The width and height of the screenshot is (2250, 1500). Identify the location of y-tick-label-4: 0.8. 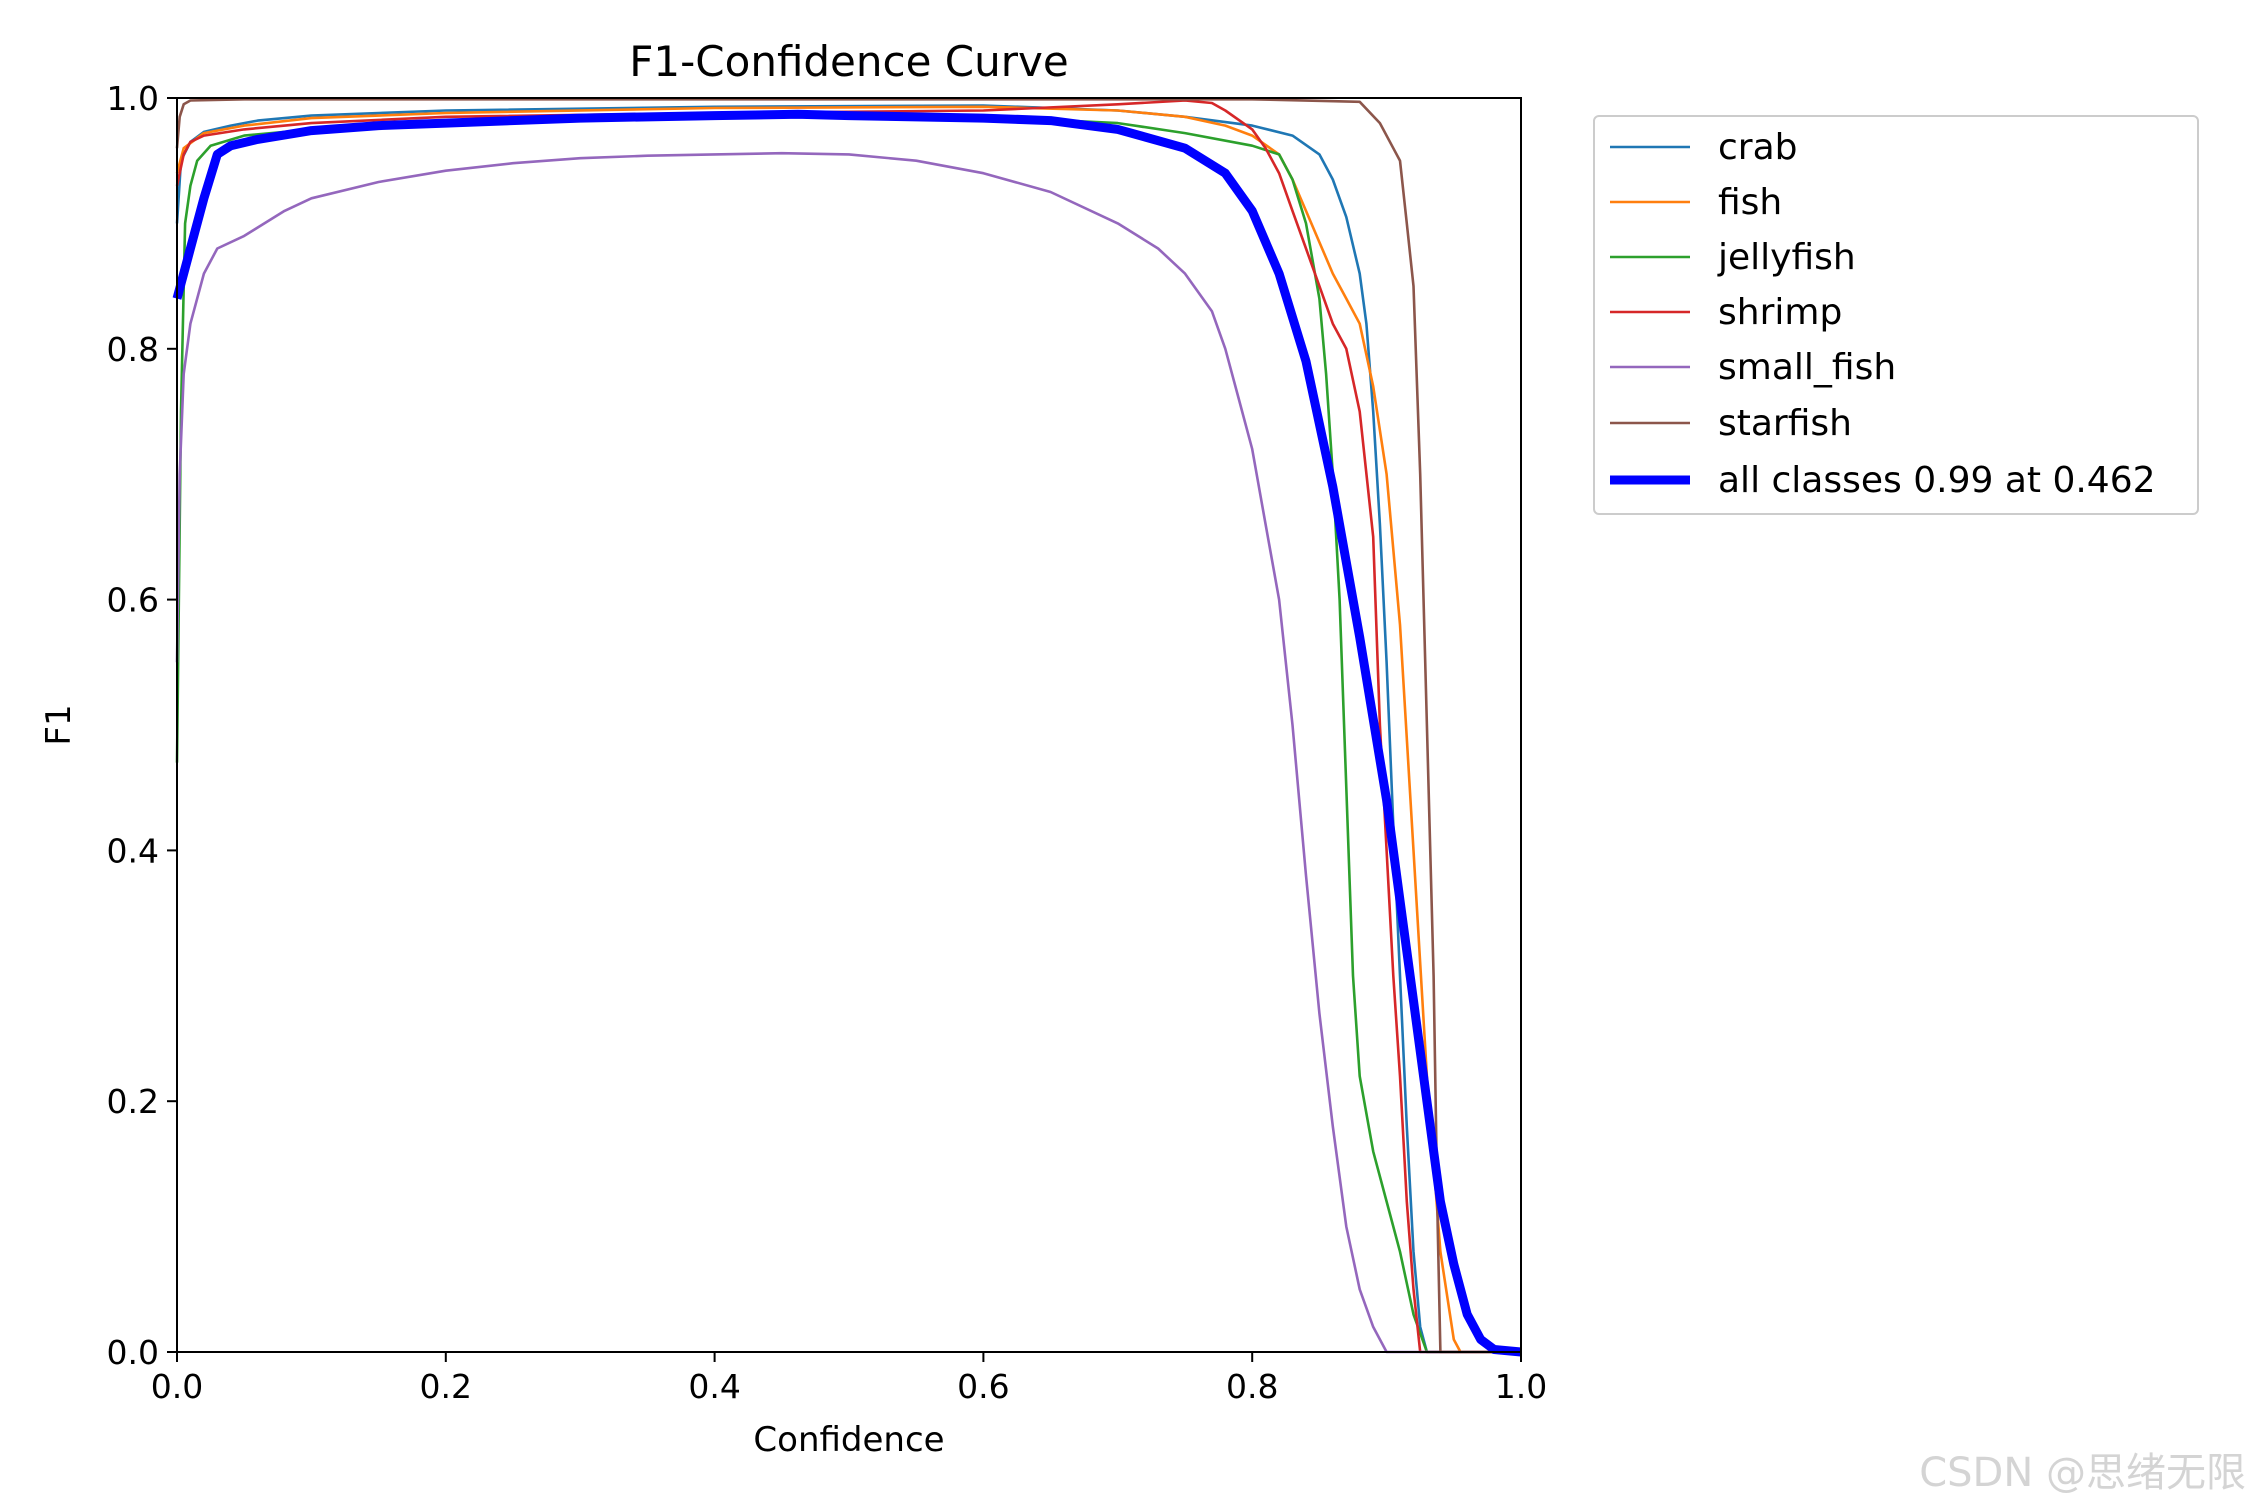
(133, 349).